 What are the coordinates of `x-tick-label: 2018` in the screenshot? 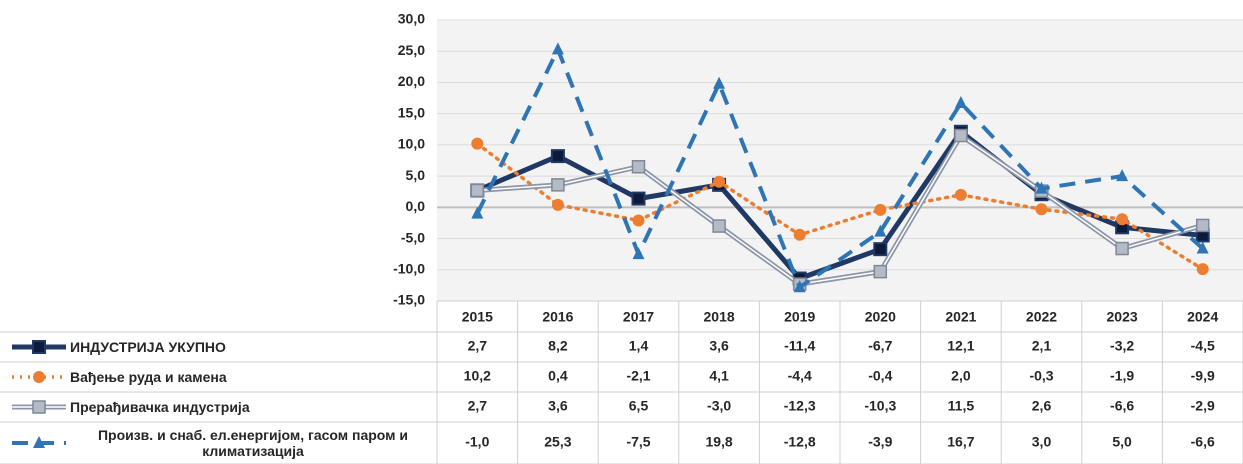 It's located at (719, 317).